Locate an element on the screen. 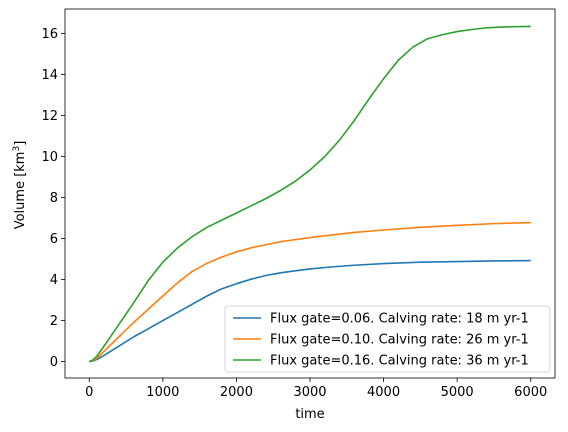 The width and height of the screenshot is (568, 432). x-tick-label: 0 is located at coordinates (89, 392).